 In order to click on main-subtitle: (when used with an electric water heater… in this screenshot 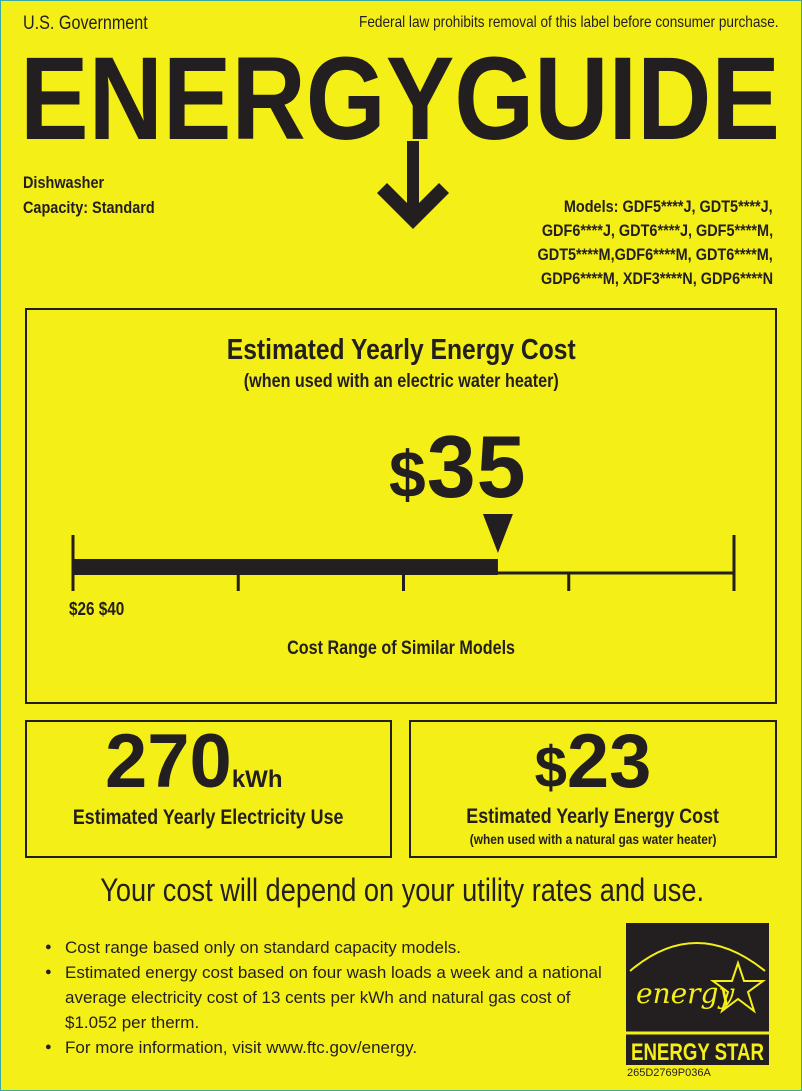, I will do `click(401, 381)`.